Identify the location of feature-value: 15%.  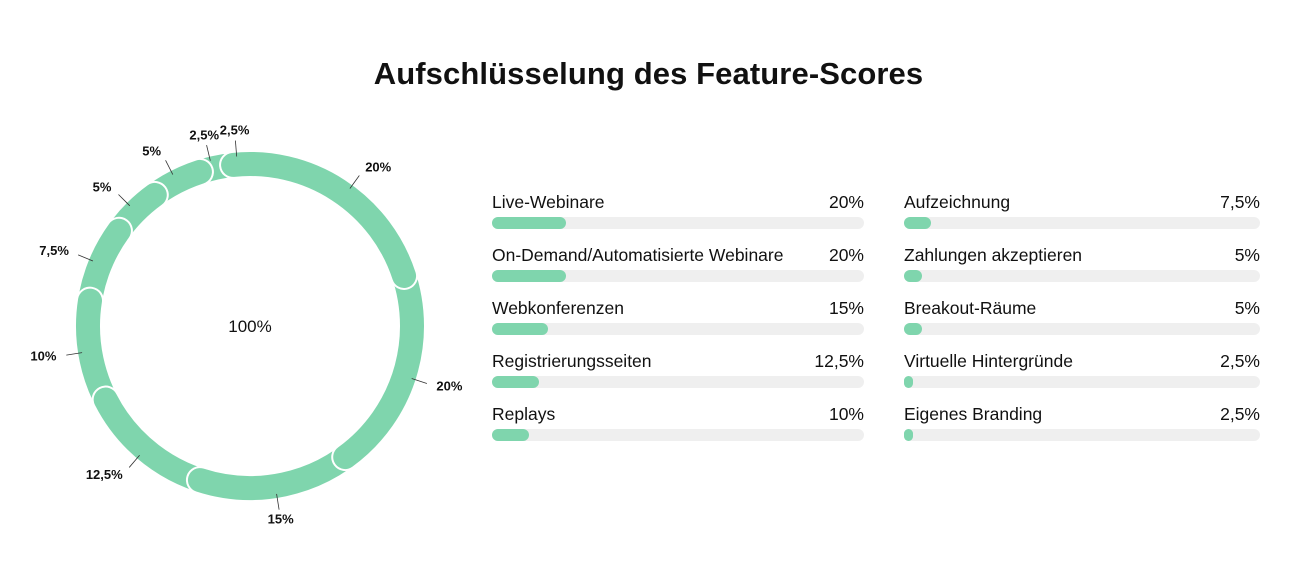
(846, 308).